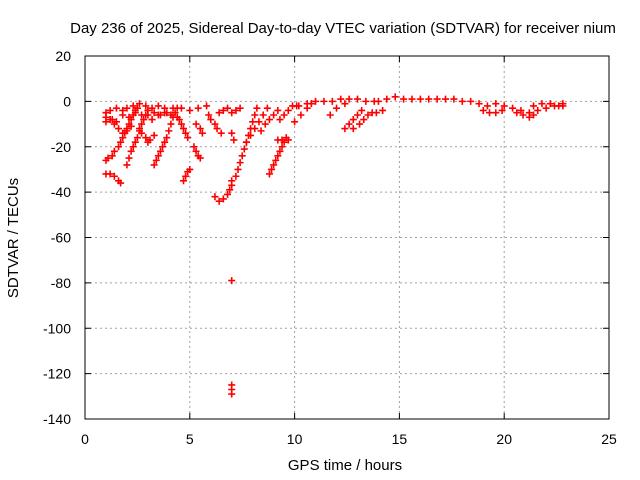  I want to click on y-tick-label: -100, so click(57, 328).